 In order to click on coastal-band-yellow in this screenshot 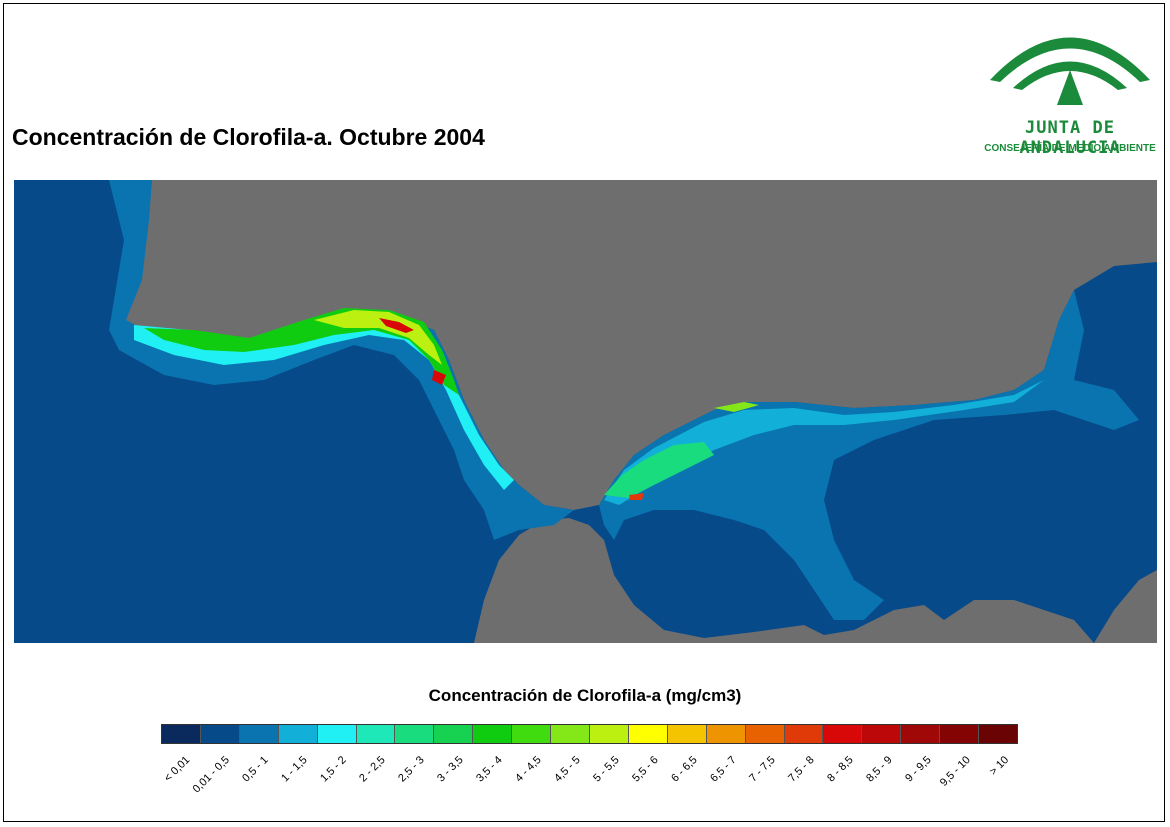, I will do `click(378, 337)`.